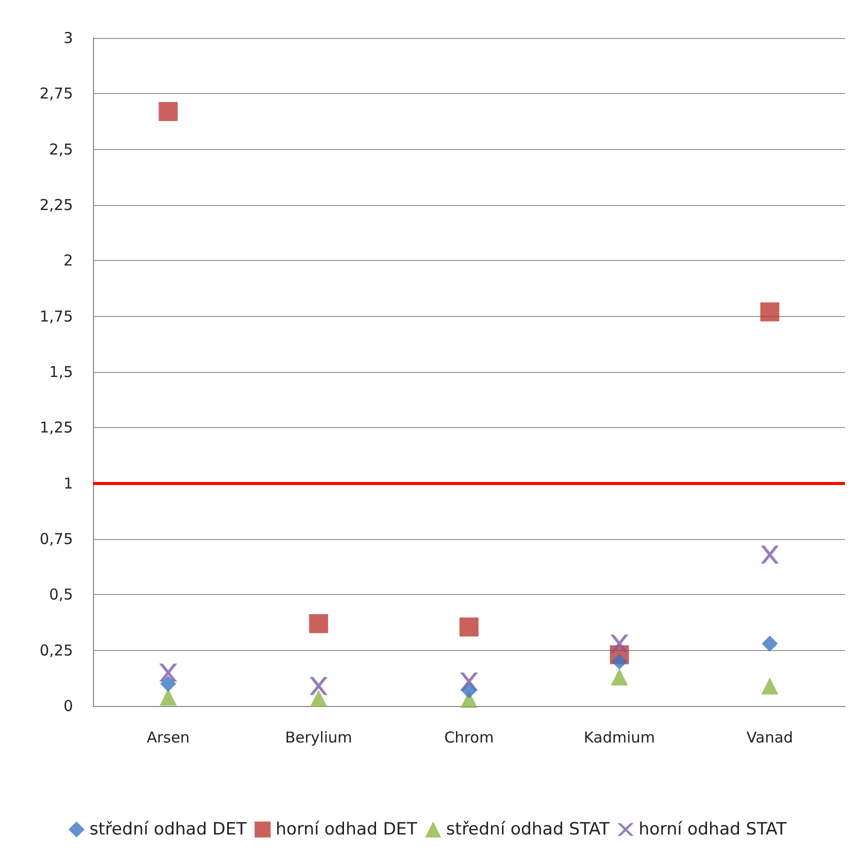  What do you see at coordinates (68, 706) in the screenshot?
I see `y-tick-label: 0` at bounding box center [68, 706].